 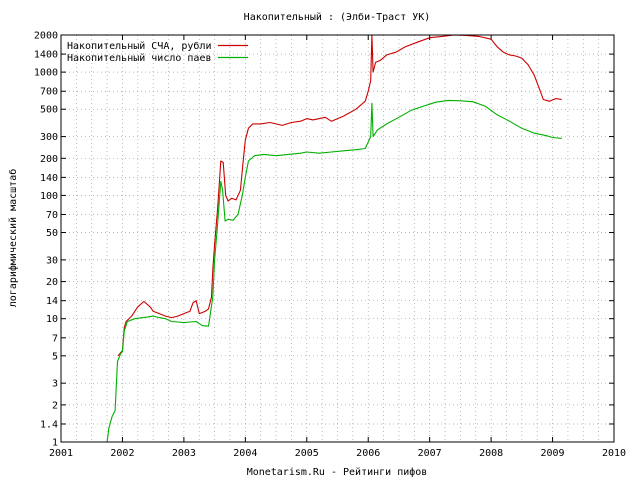 I want to click on y-tick-label: 1.4, so click(x=49, y=424).